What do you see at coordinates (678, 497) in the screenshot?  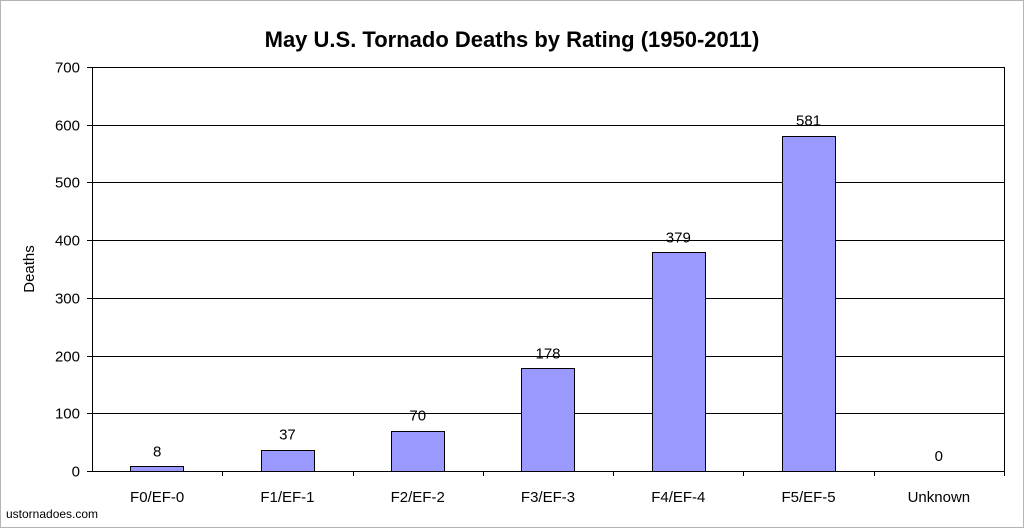 I see `x-tick-label: F4/EF-4` at bounding box center [678, 497].